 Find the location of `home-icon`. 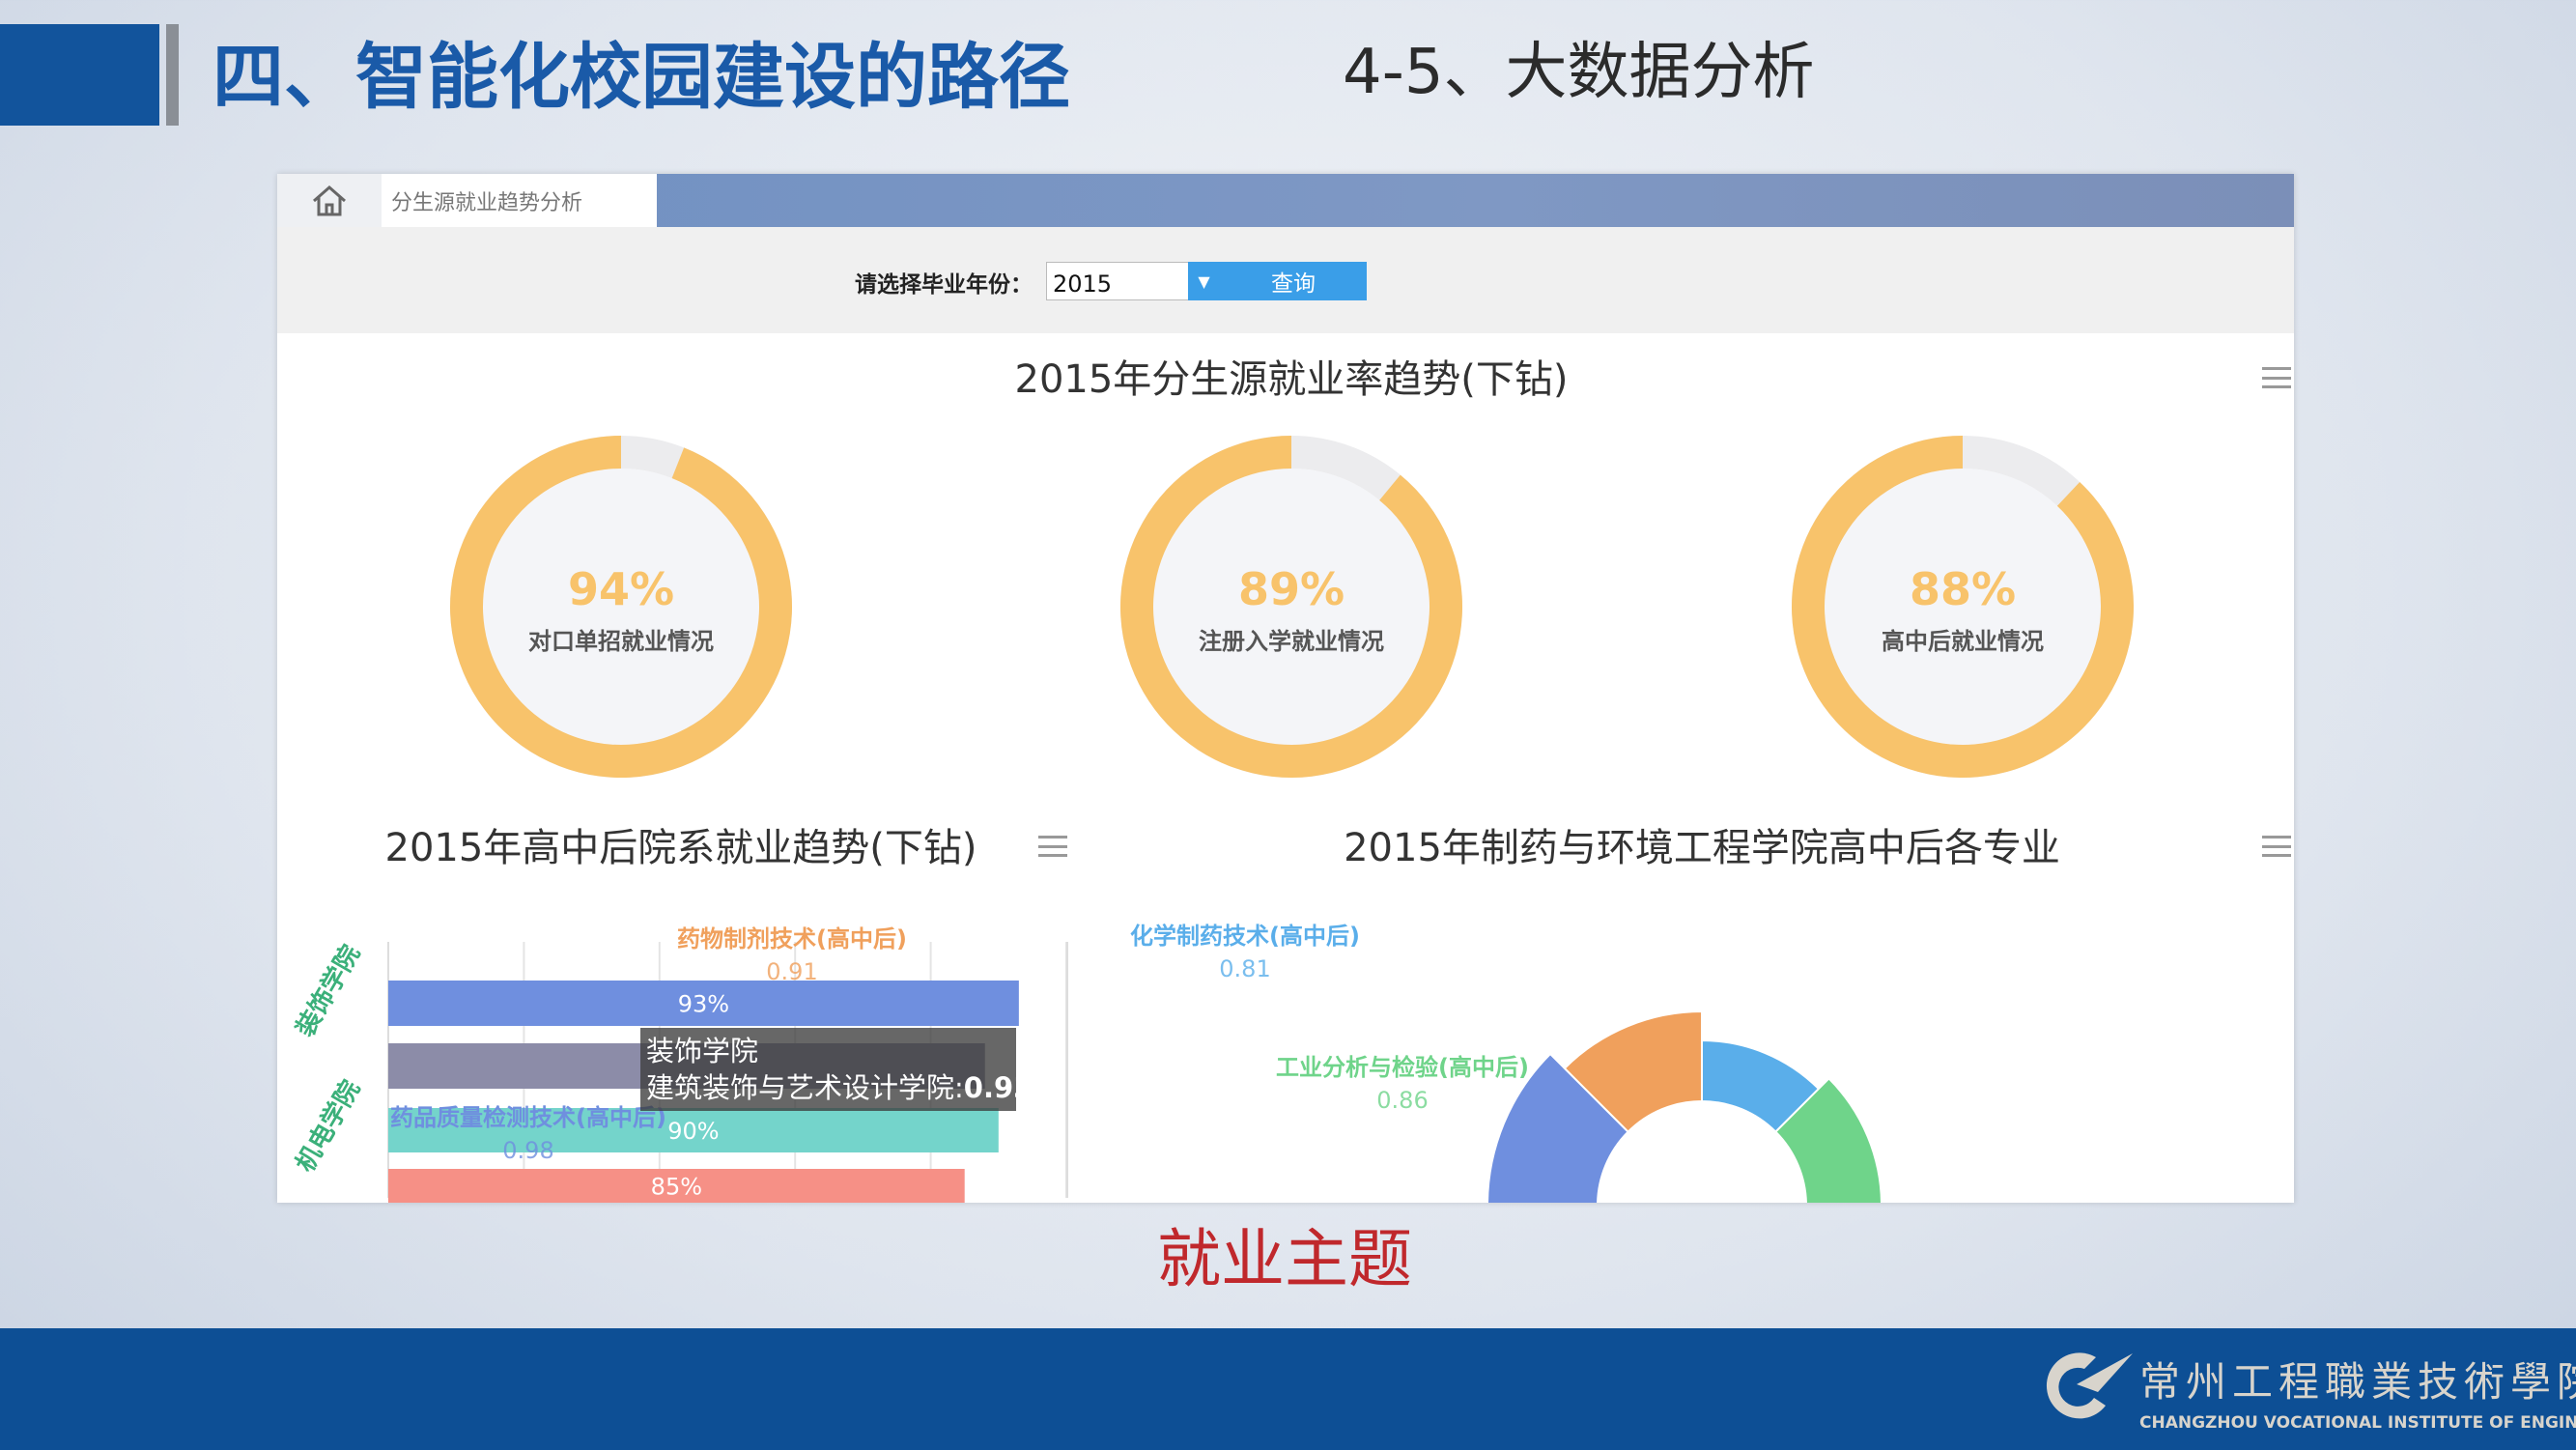

home-icon is located at coordinates (329, 200).